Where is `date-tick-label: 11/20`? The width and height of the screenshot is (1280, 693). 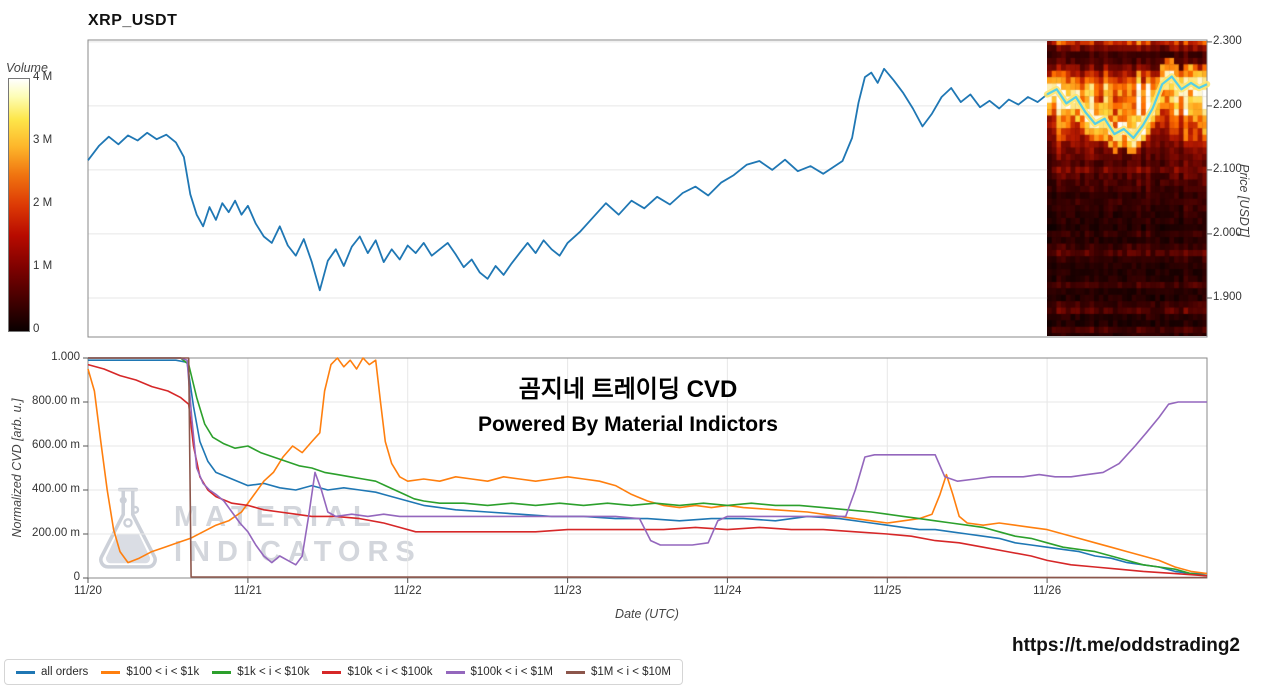
date-tick-label: 11/20 is located at coordinates (88, 591).